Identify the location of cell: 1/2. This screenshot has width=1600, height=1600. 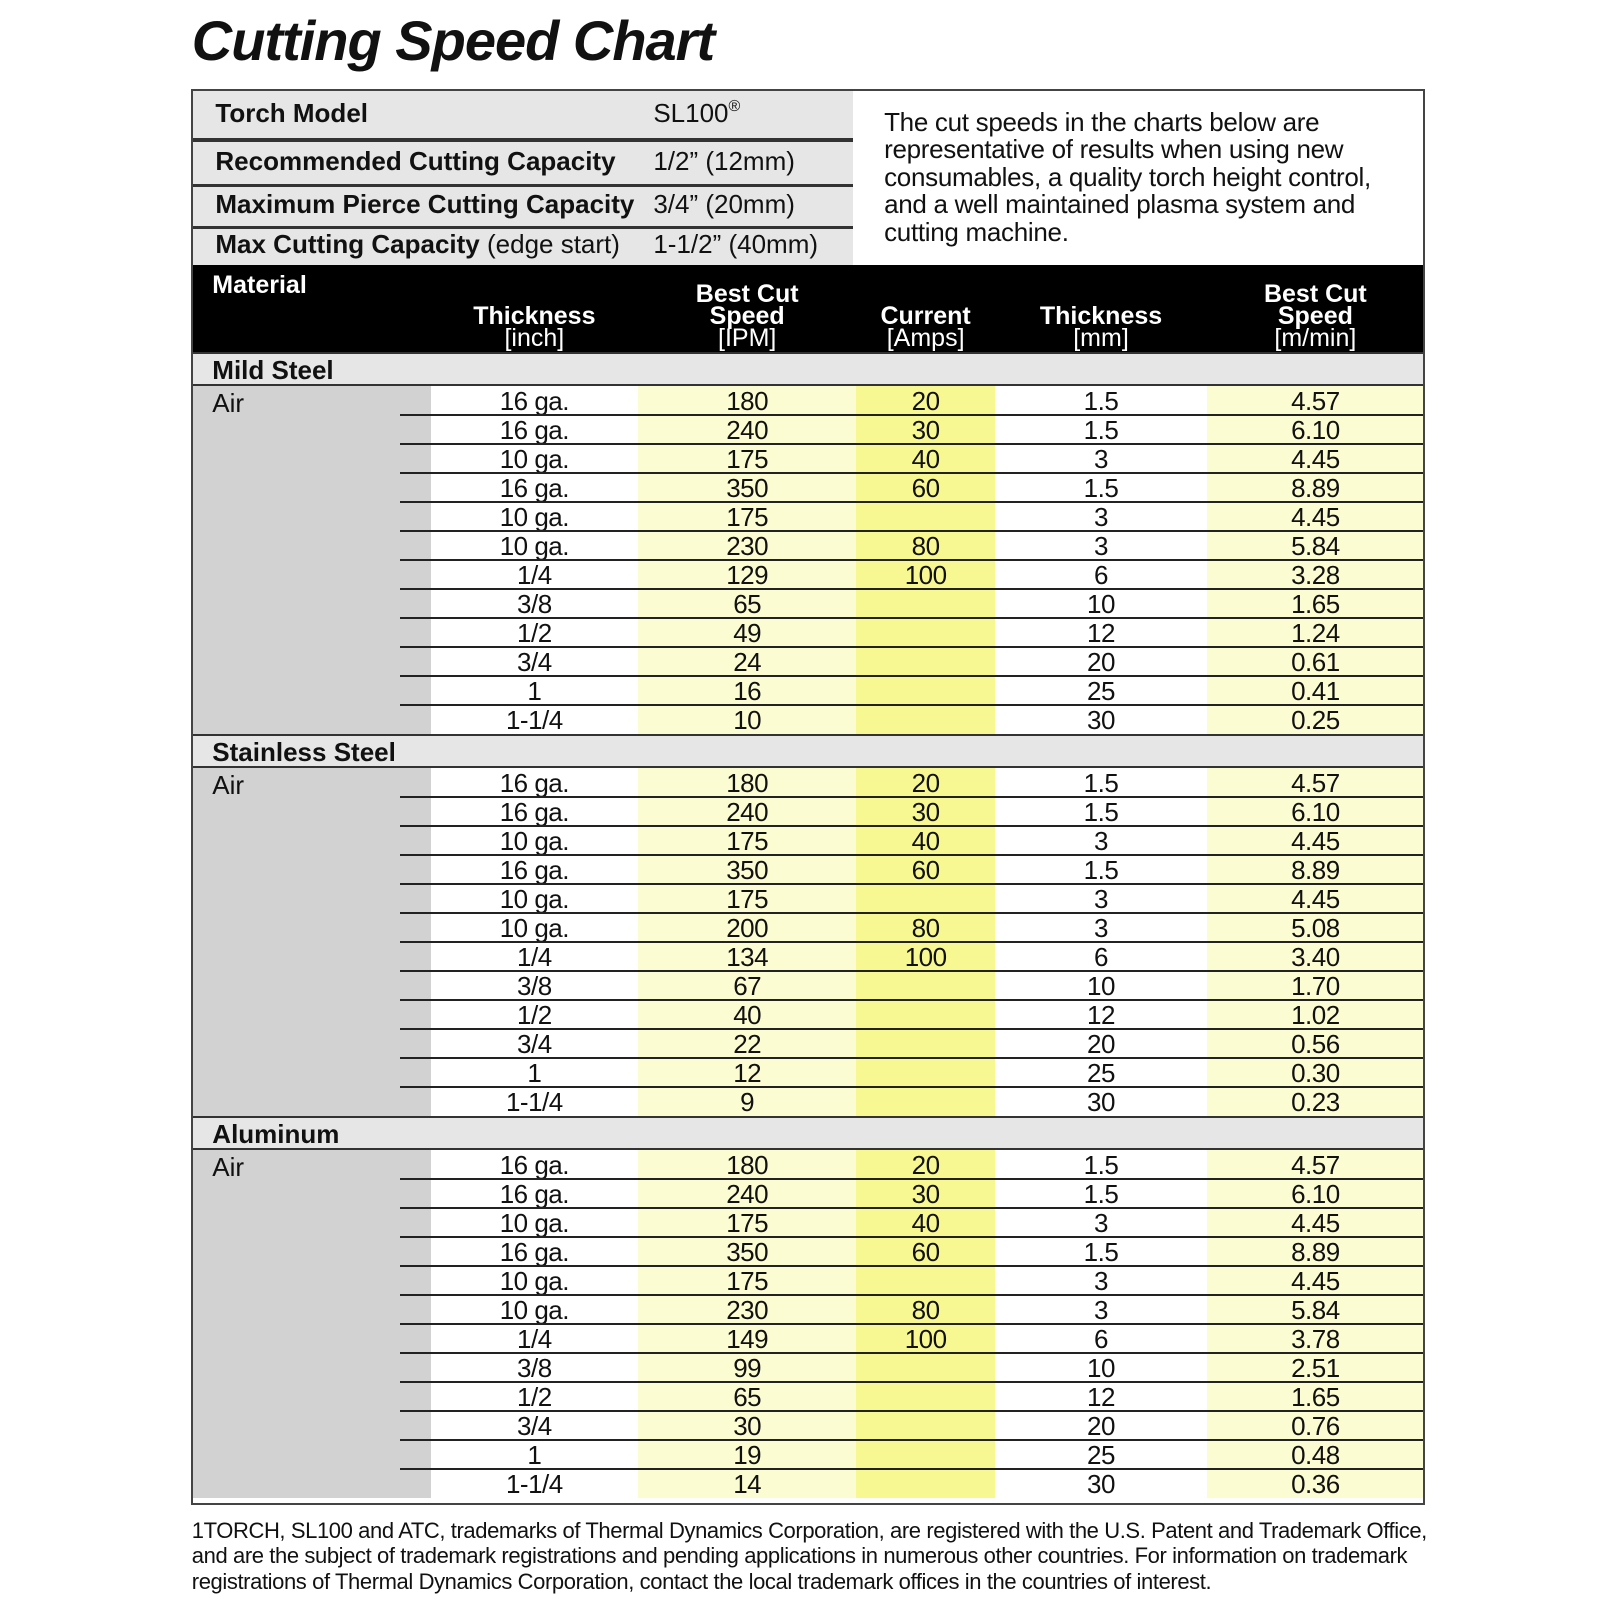
(534, 1396).